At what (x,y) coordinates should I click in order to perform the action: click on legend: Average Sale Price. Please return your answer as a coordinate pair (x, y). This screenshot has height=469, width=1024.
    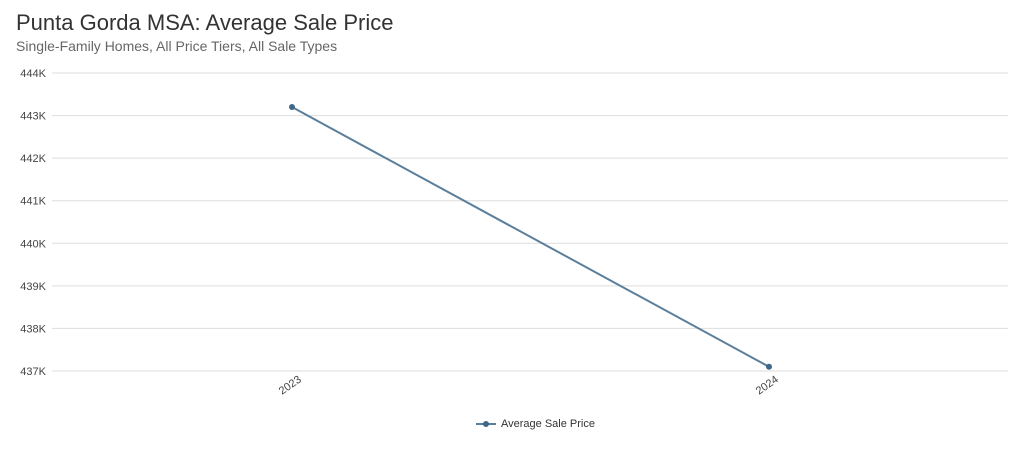
    Looking at the image, I should click on (535, 424).